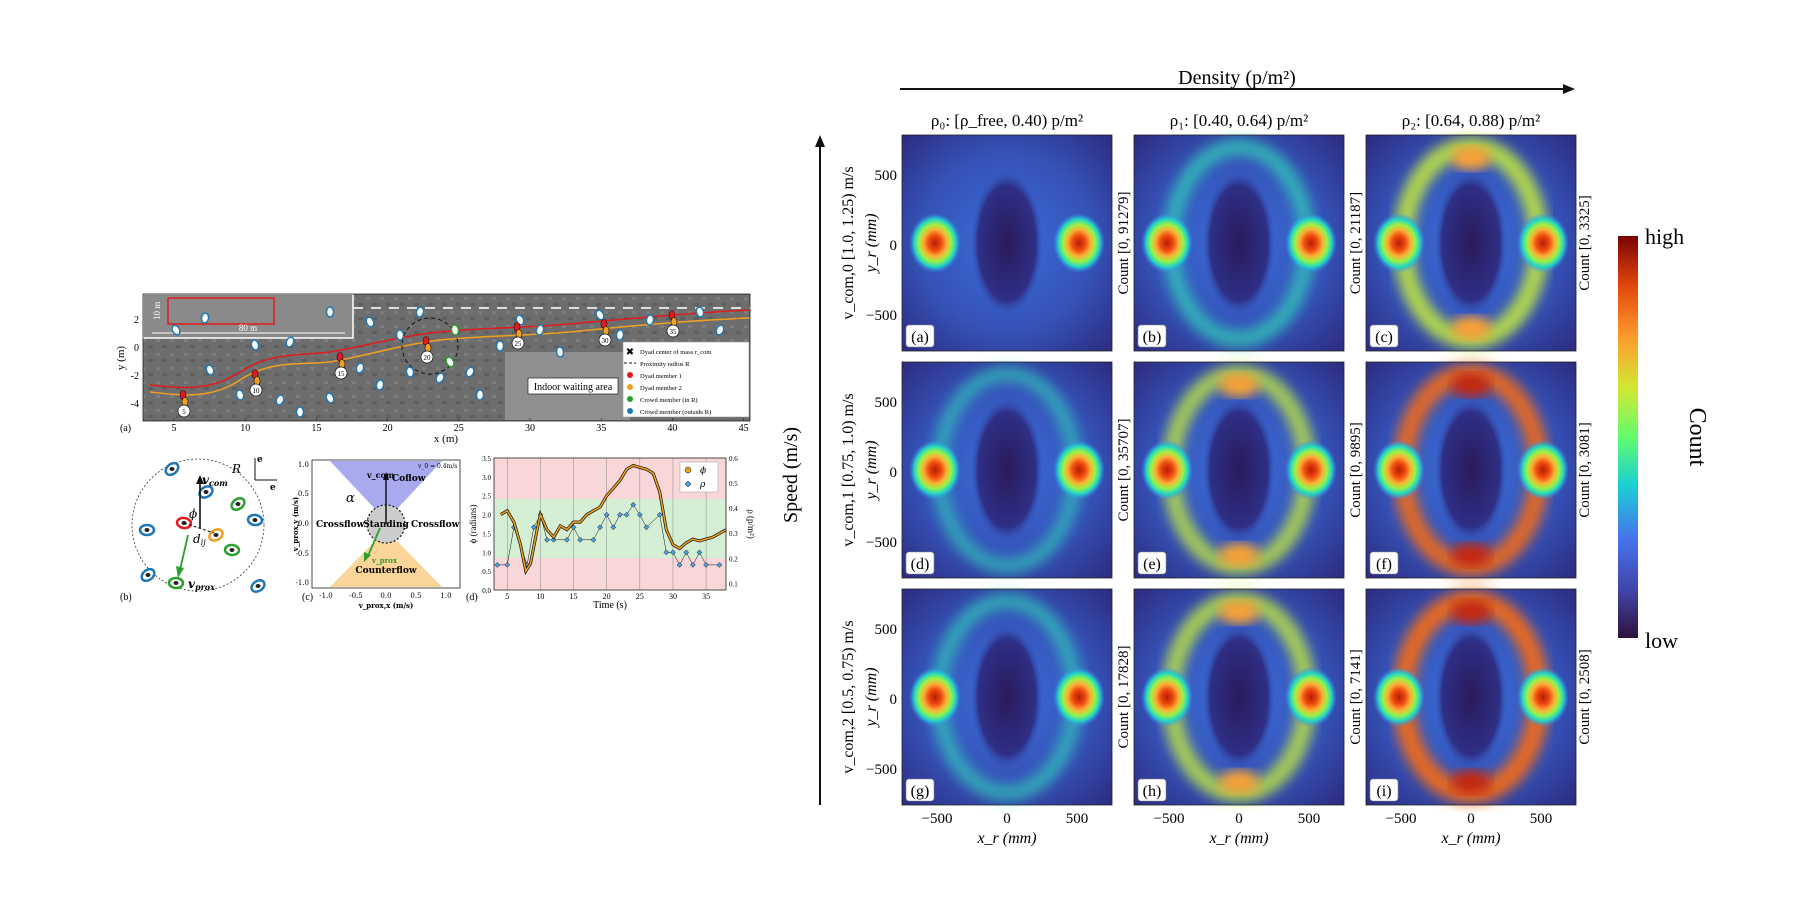  Describe the element at coordinates (307, 597) in the screenshot. I see `panel-c-label: (c)` at that location.